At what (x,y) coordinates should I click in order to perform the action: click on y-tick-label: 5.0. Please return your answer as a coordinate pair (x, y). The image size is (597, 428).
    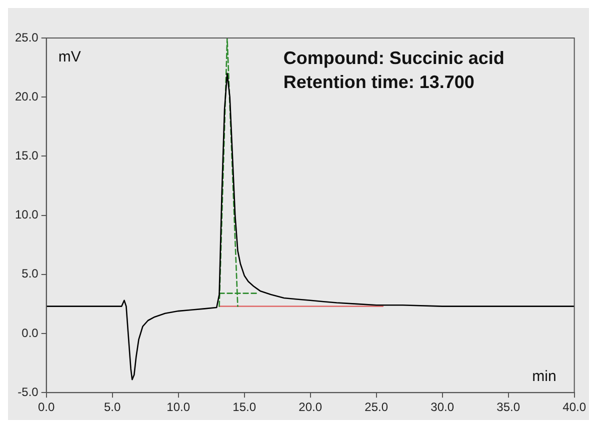
    Looking at the image, I should click on (30, 273).